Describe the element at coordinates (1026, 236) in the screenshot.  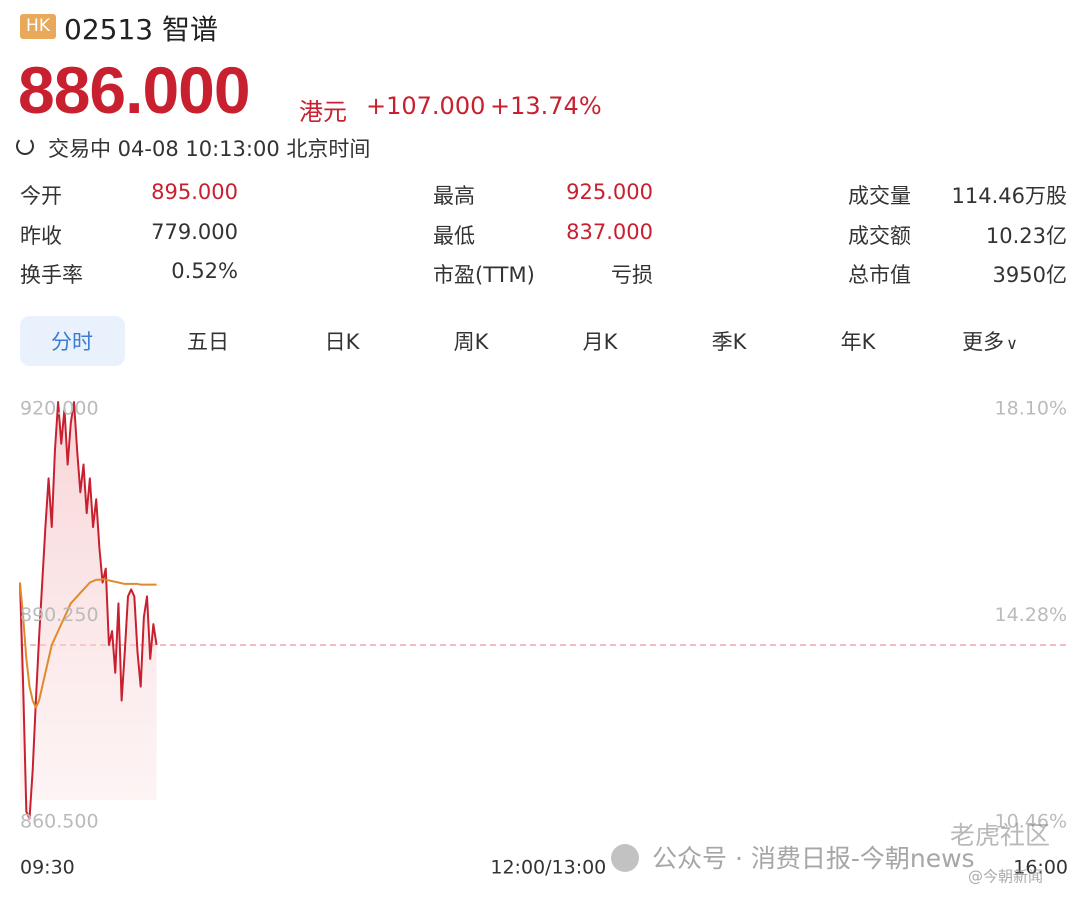
I see `stat-value: 10.23亿` at that location.